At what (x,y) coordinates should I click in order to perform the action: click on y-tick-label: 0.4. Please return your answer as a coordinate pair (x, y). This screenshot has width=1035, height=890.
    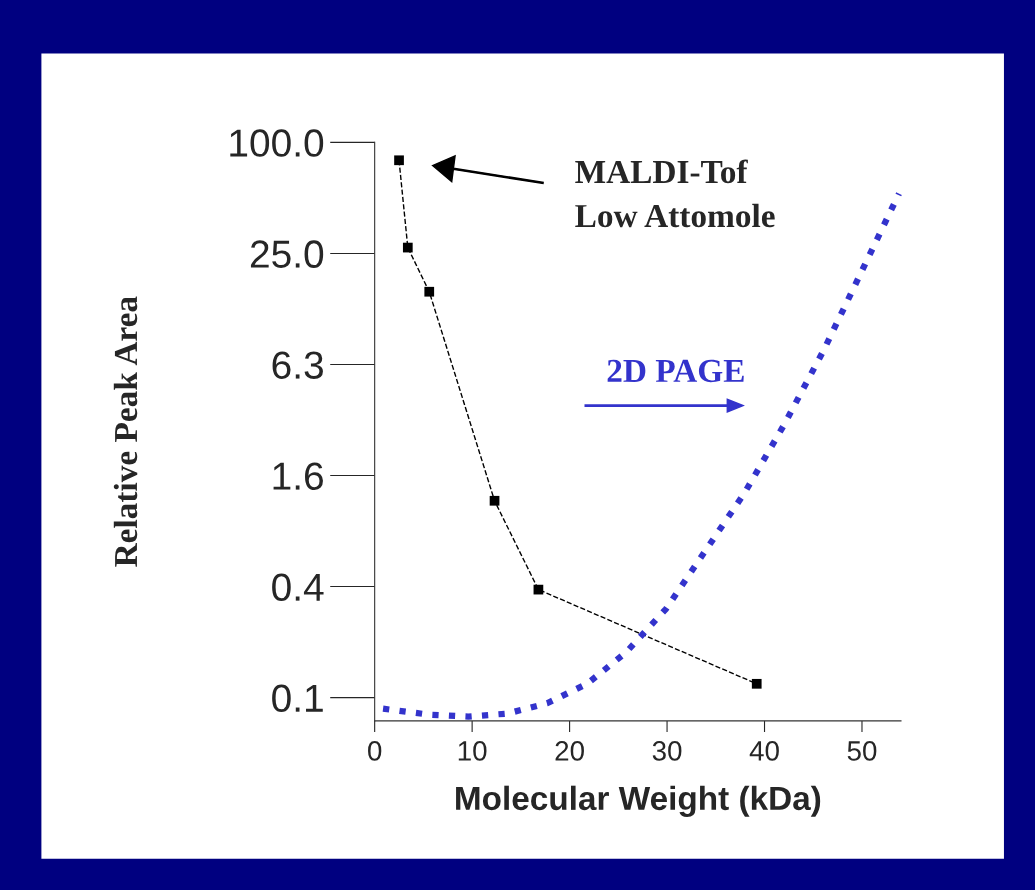
    Looking at the image, I should click on (298, 587).